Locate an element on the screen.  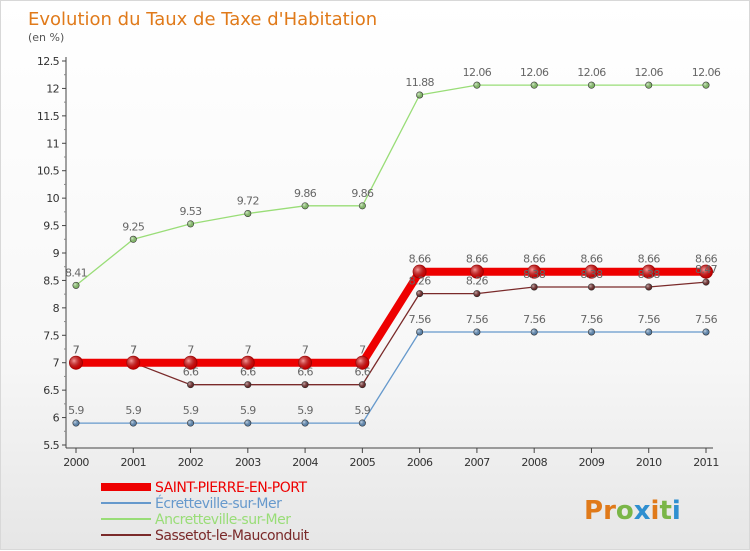
x-tick-label: 2002 is located at coordinates (191, 462).